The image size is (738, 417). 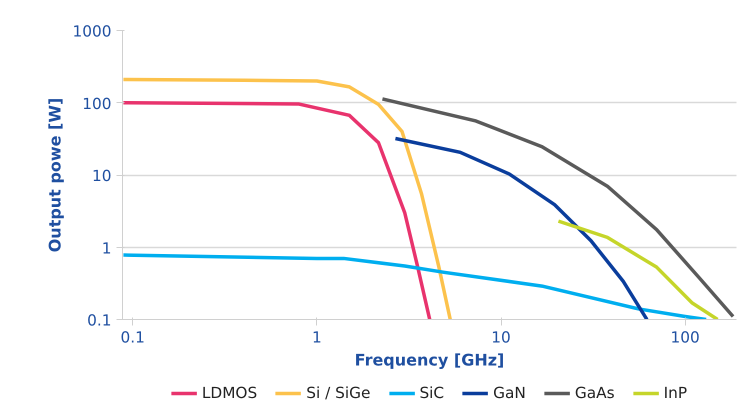 What do you see at coordinates (102, 176) in the screenshot?
I see `y-tick-label: 10` at bounding box center [102, 176].